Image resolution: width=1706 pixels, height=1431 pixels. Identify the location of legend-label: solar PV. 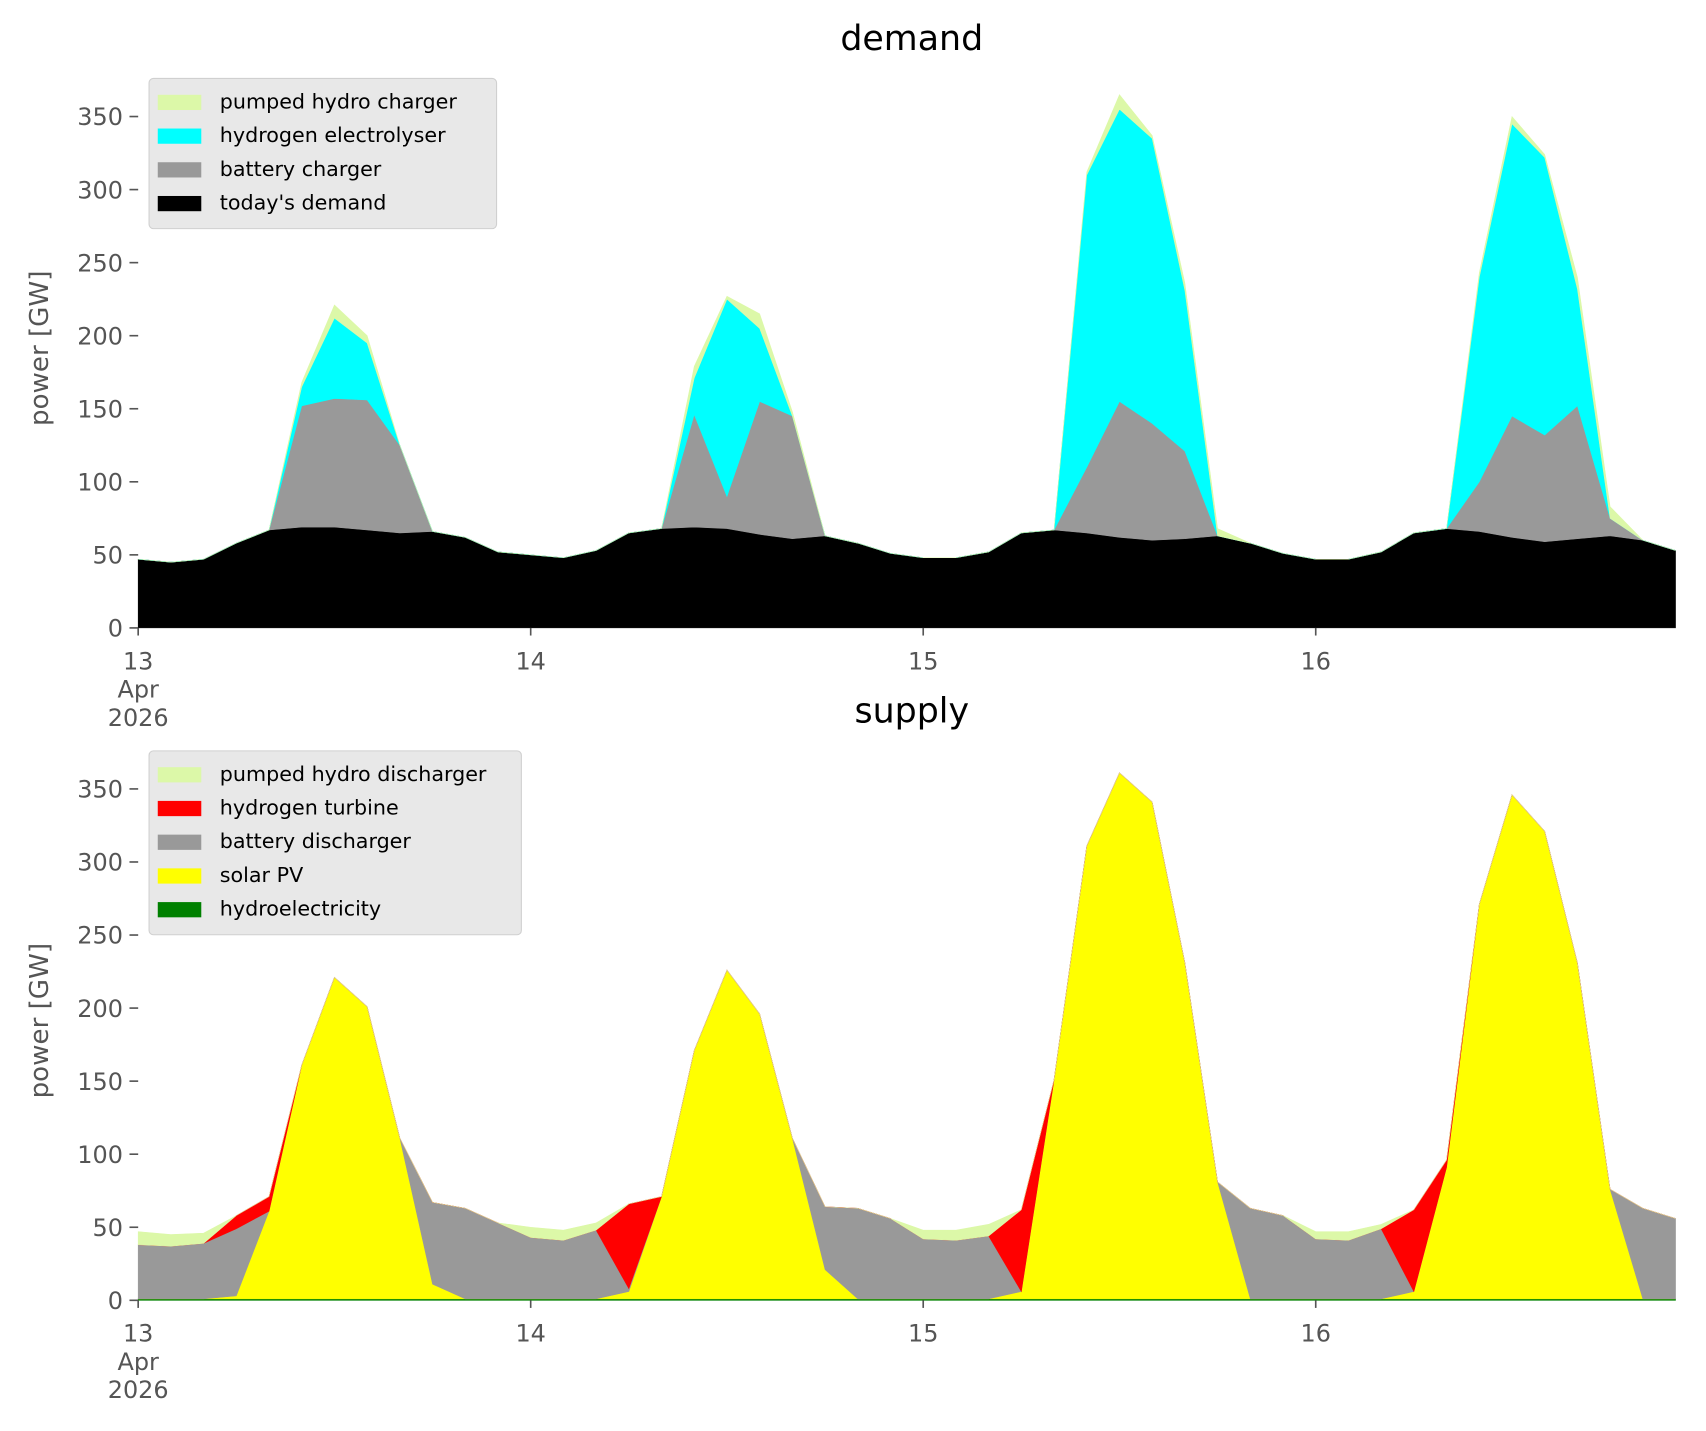
(261, 875).